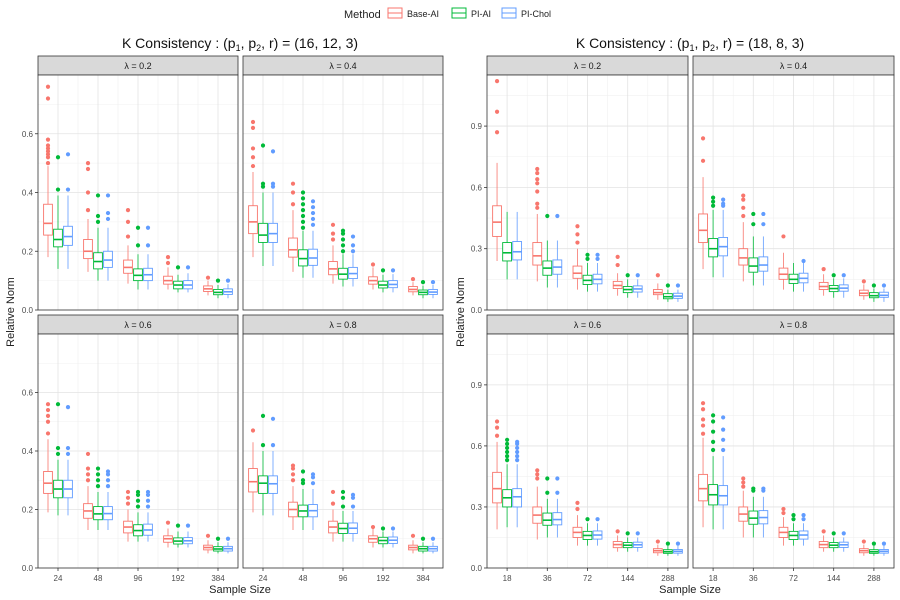  What do you see at coordinates (343, 183) in the screenshot?
I see `facet-panel-c0-f1: λ = 0.4` at bounding box center [343, 183].